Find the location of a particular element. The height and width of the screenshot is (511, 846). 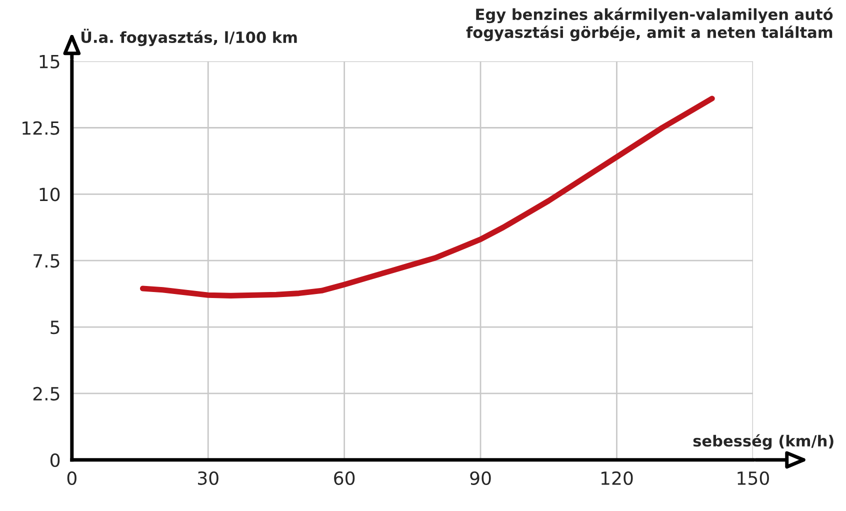

x-tick-label: 120 is located at coordinates (617, 478).